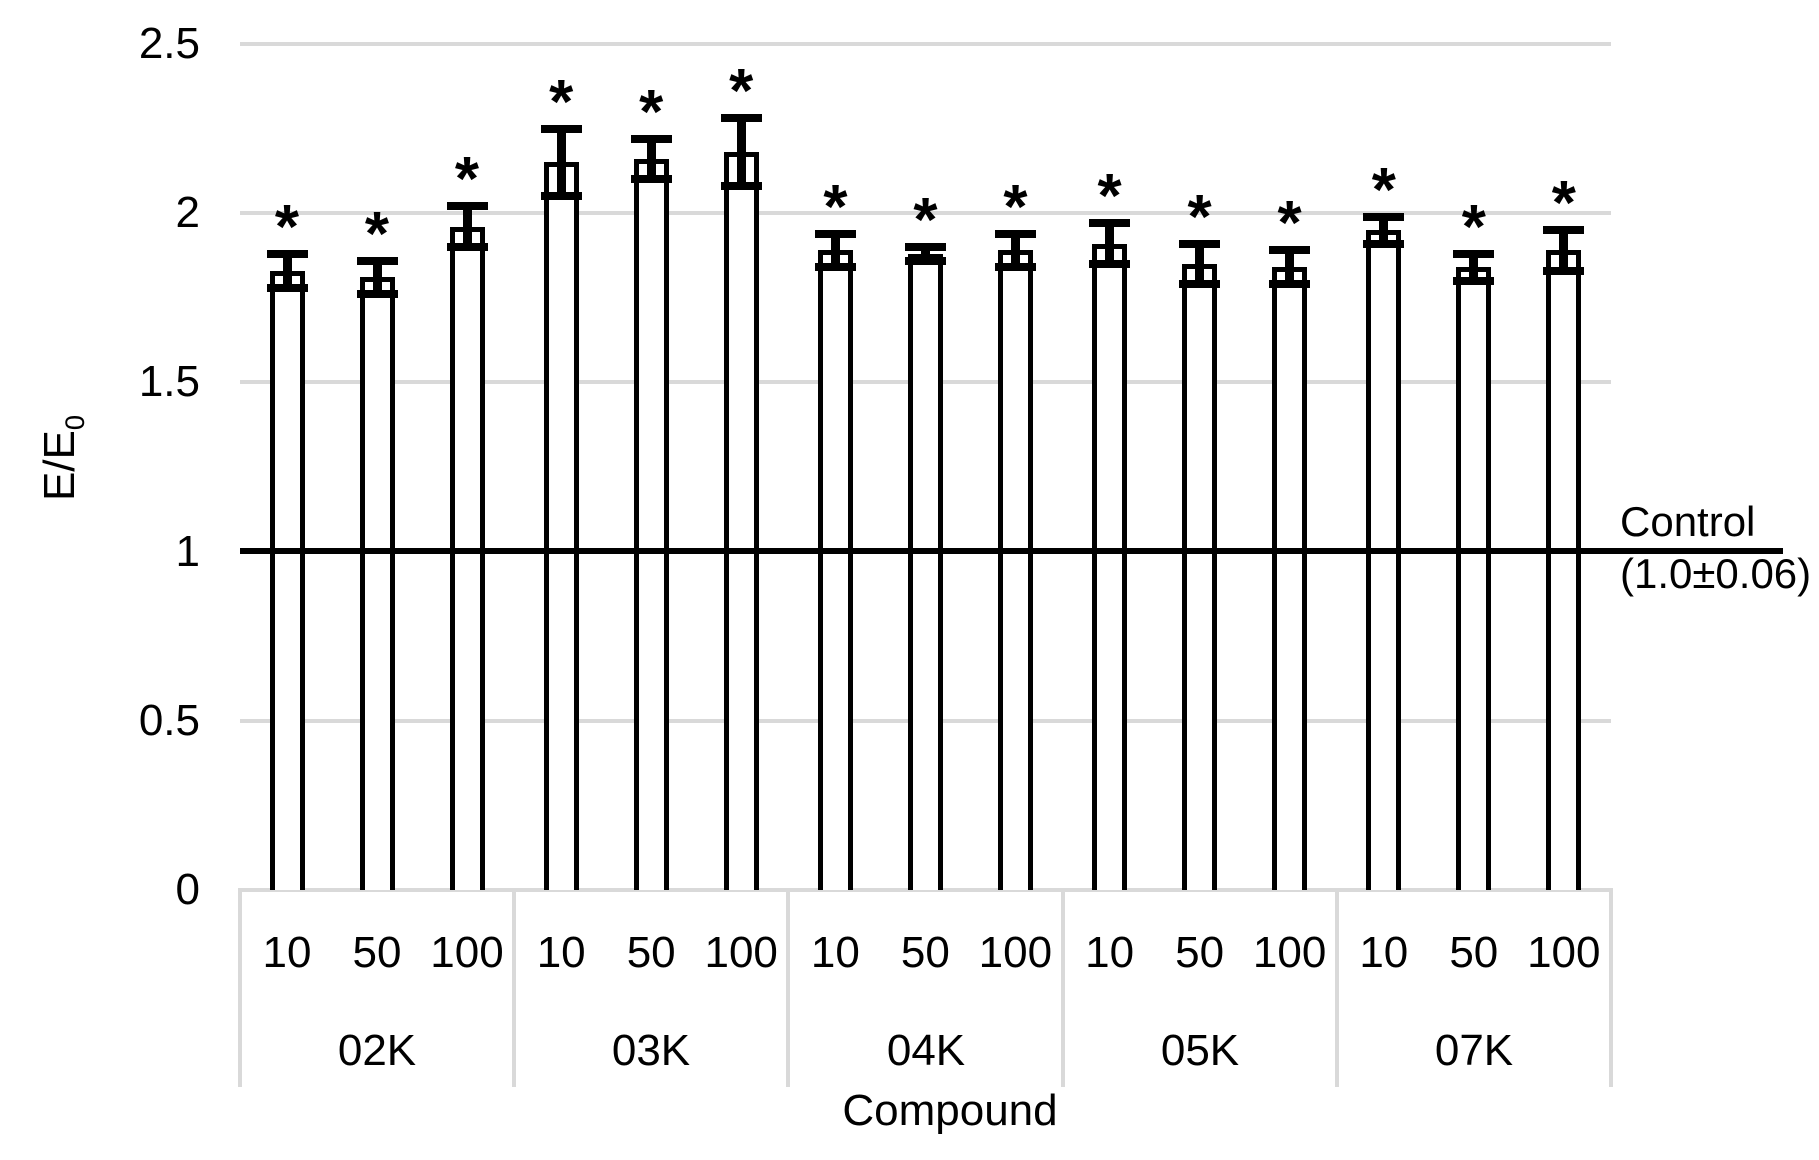 This screenshot has height=1160, width=1819. Describe the element at coordinates (169, 43) in the screenshot. I see `y-tick-label: 2.5` at that location.